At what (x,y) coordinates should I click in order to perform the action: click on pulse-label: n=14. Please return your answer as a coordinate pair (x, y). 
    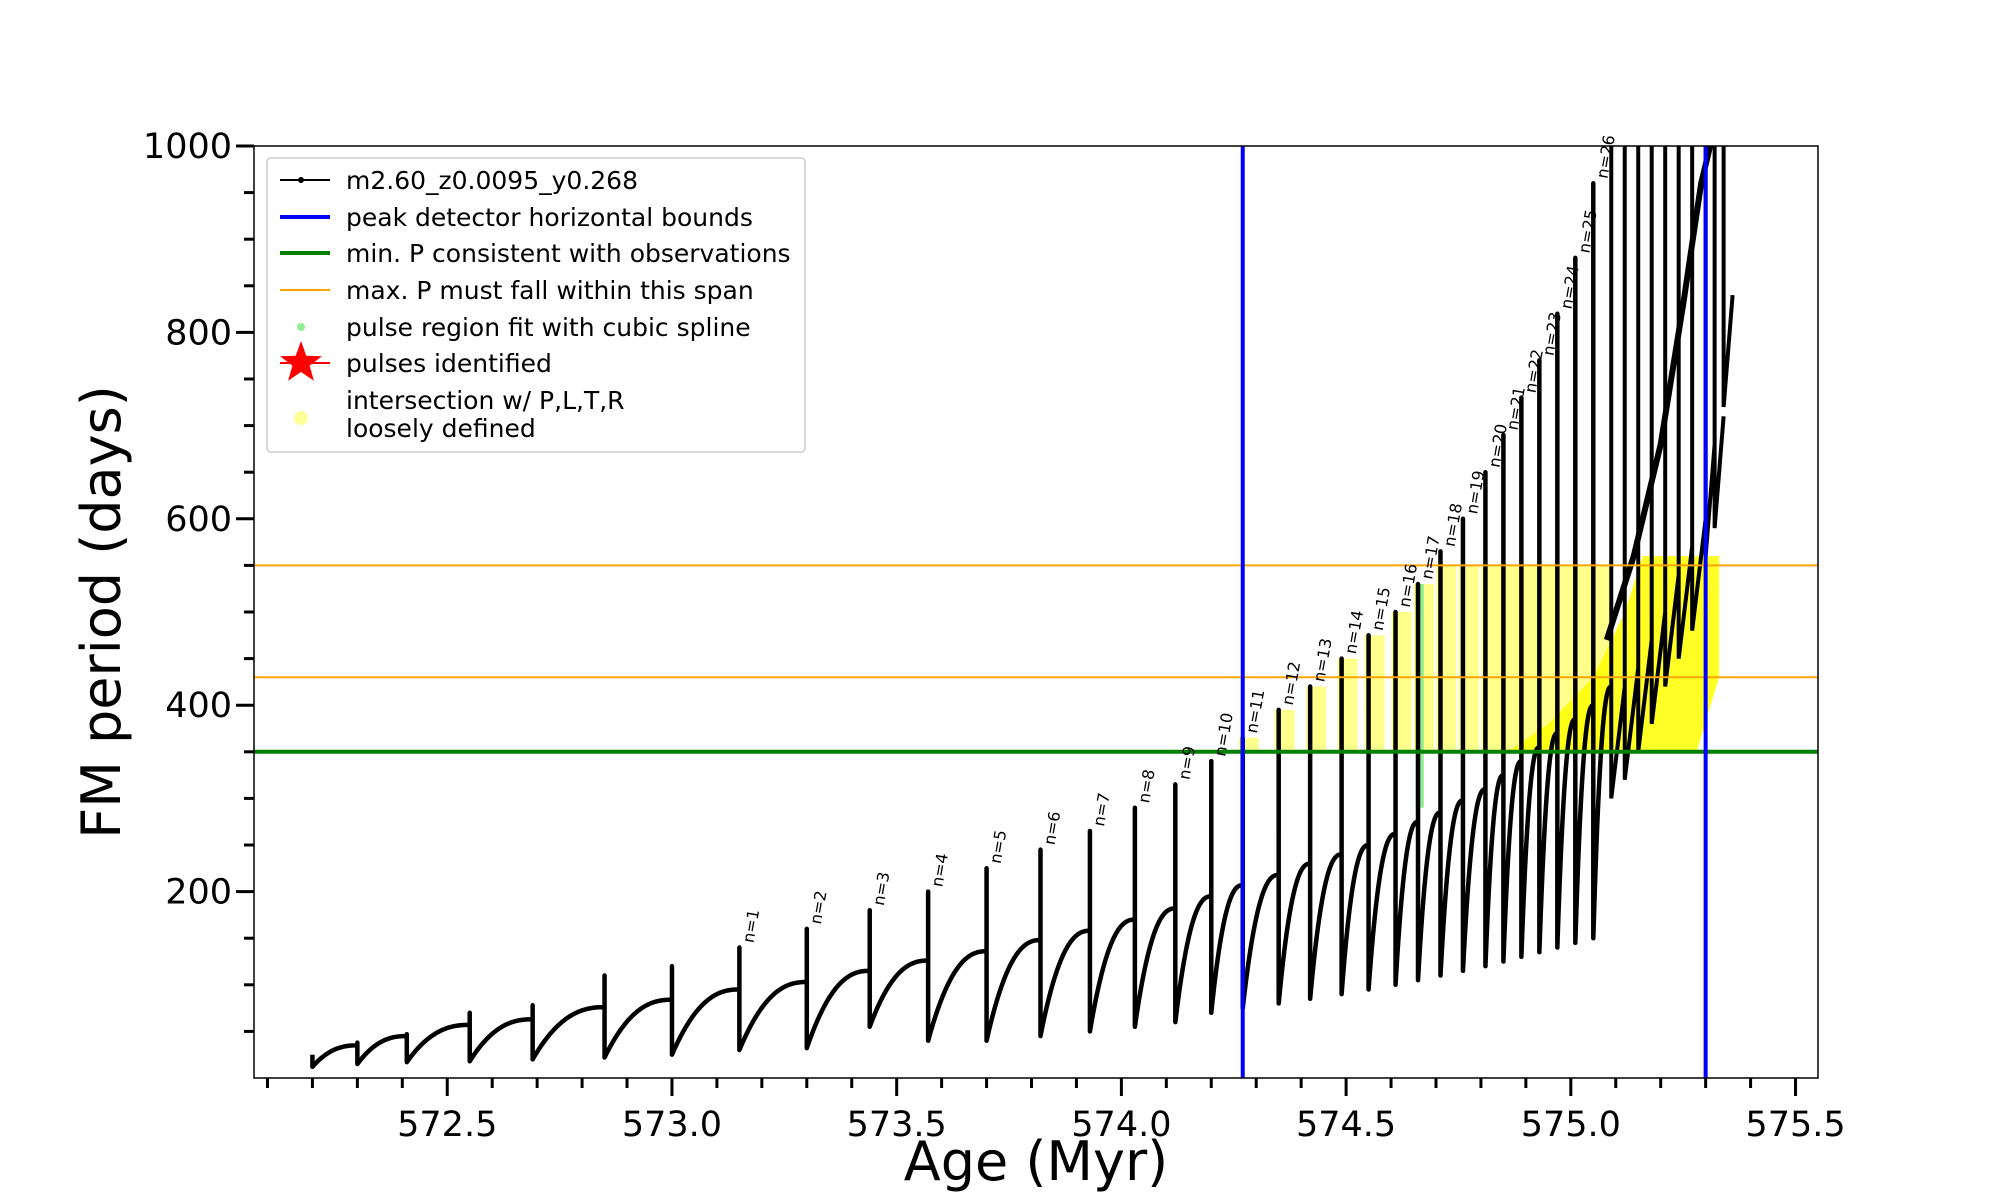
    Looking at the image, I should click on (1354, 632).